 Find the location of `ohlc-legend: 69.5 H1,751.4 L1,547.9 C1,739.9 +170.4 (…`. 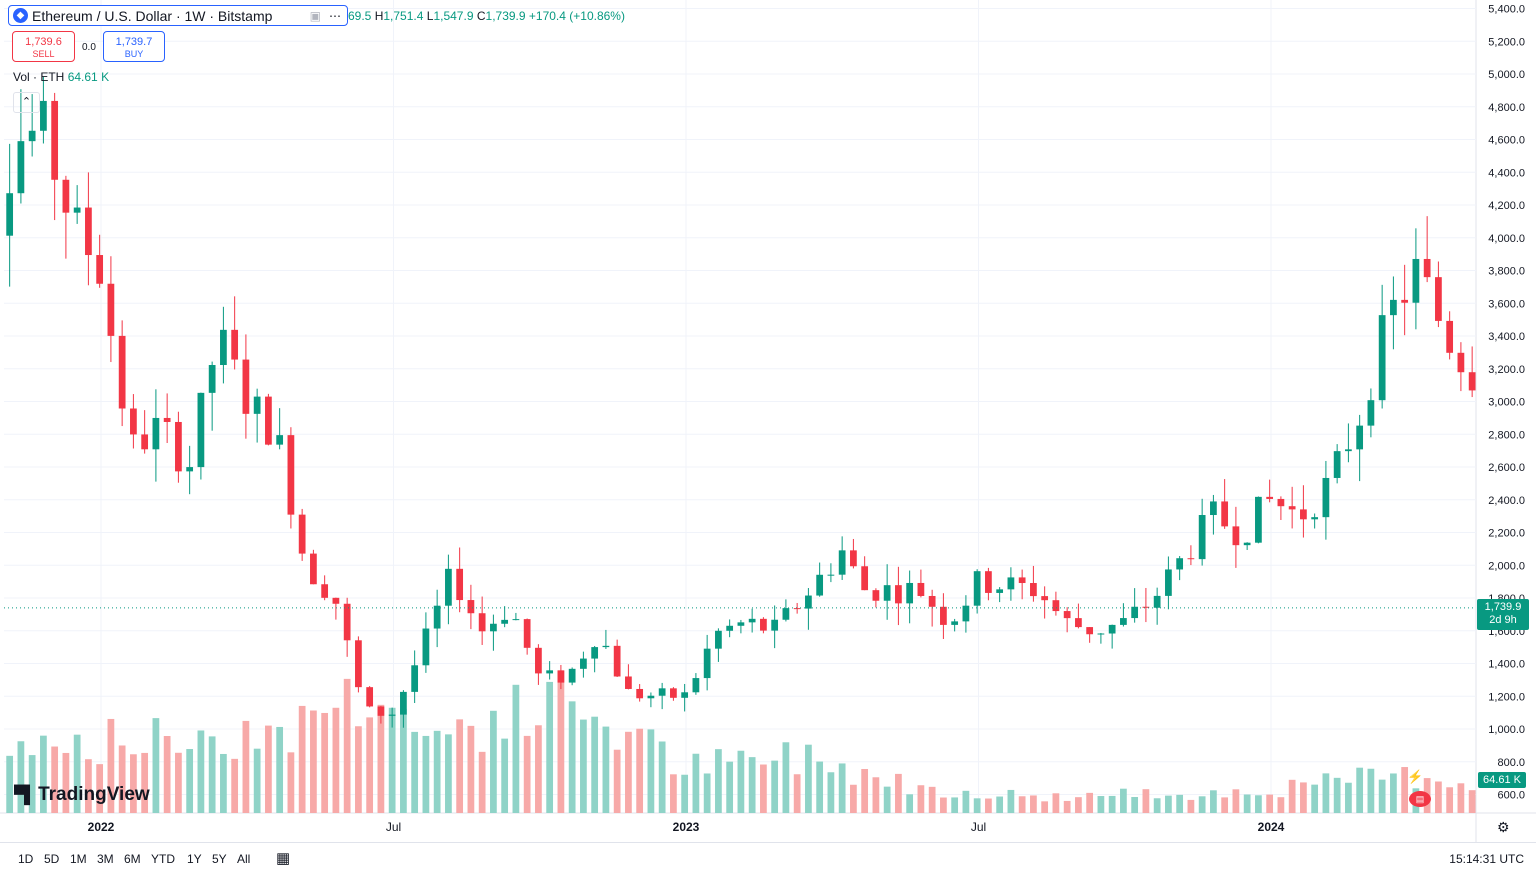

ohlc-legend: 69.5 H1,751.4 L1,547.9 C1,739.9 +170.4 (… is located at coordinates (486, 16).